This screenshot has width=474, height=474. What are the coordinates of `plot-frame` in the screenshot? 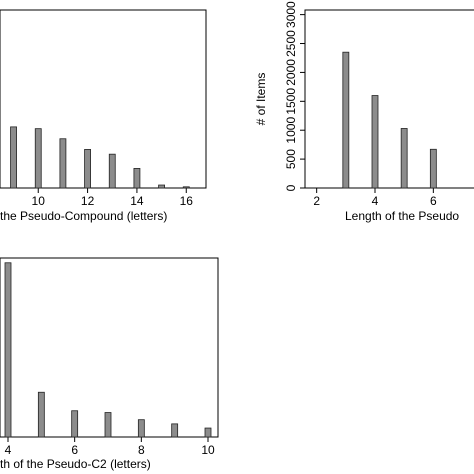 It's located at (389, 99).